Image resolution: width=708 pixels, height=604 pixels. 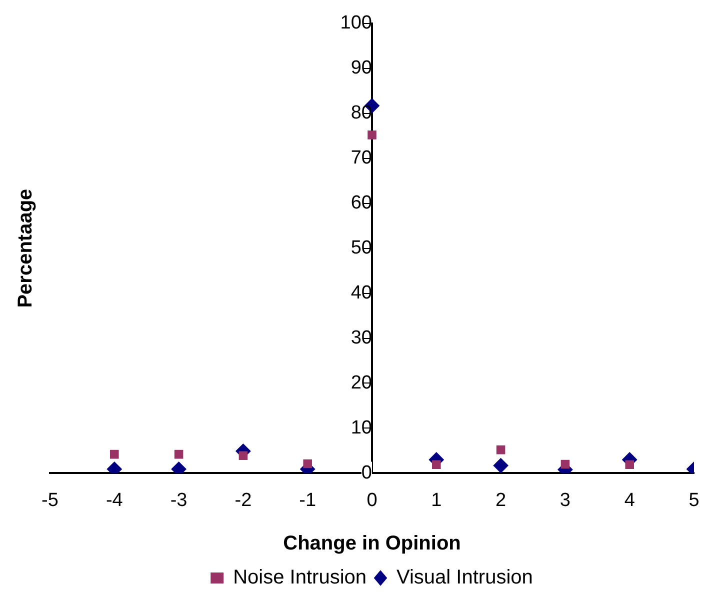 I want to click on y-tick-label: 100, so click(x=356, y=23).